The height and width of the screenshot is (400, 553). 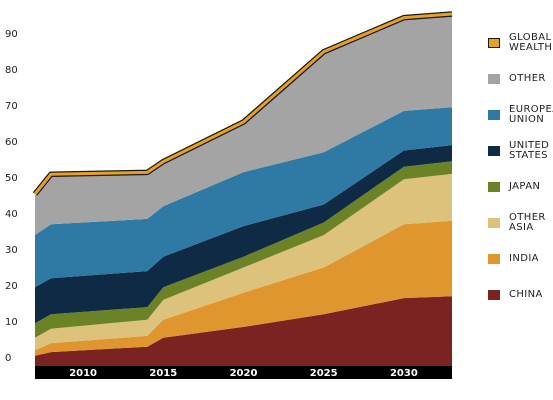 I want to click on legend-item-india: INDIA, so click(x=520, y=259).